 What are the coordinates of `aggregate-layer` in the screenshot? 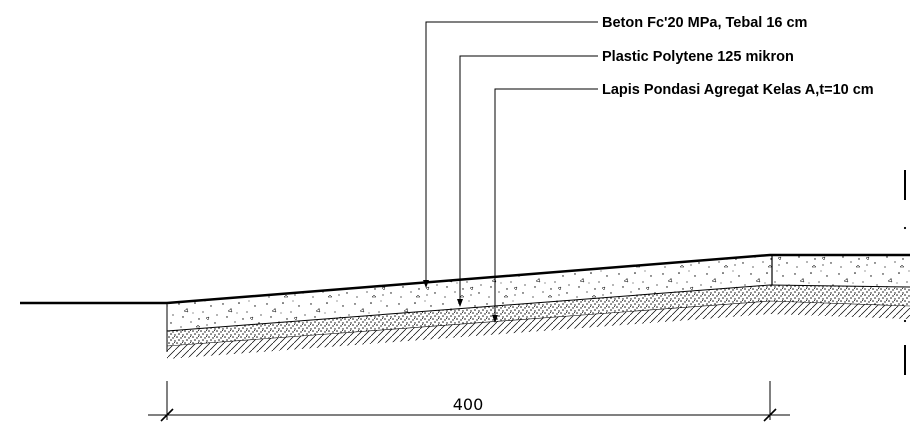 It's located at (538, 315).